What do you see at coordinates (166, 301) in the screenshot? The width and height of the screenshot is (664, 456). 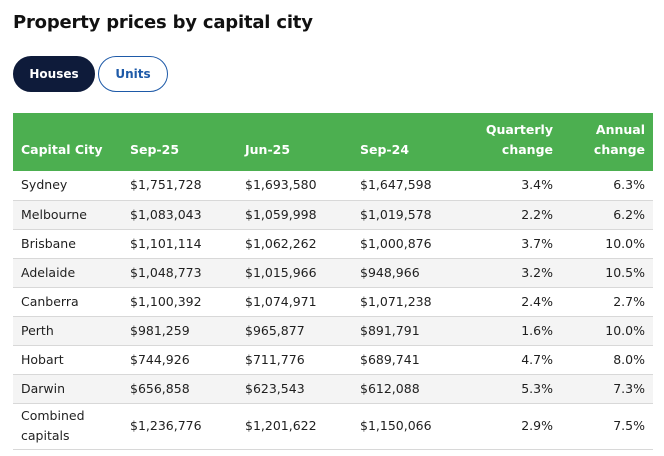 I see `cell-sep-25: $1,100,392` at bounding box center [166, 301].